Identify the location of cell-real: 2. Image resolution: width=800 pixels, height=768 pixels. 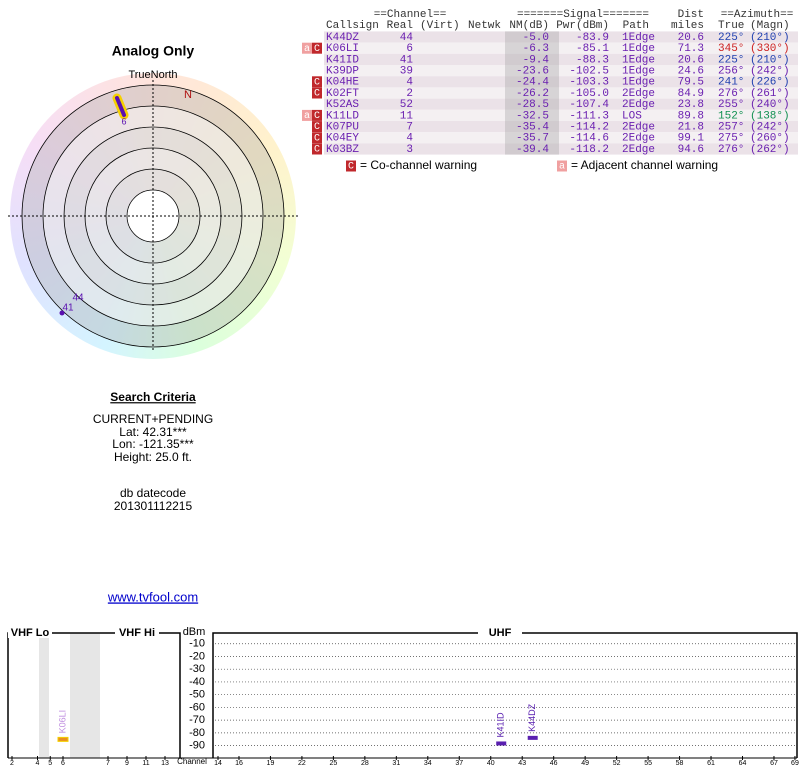
(409, 94).